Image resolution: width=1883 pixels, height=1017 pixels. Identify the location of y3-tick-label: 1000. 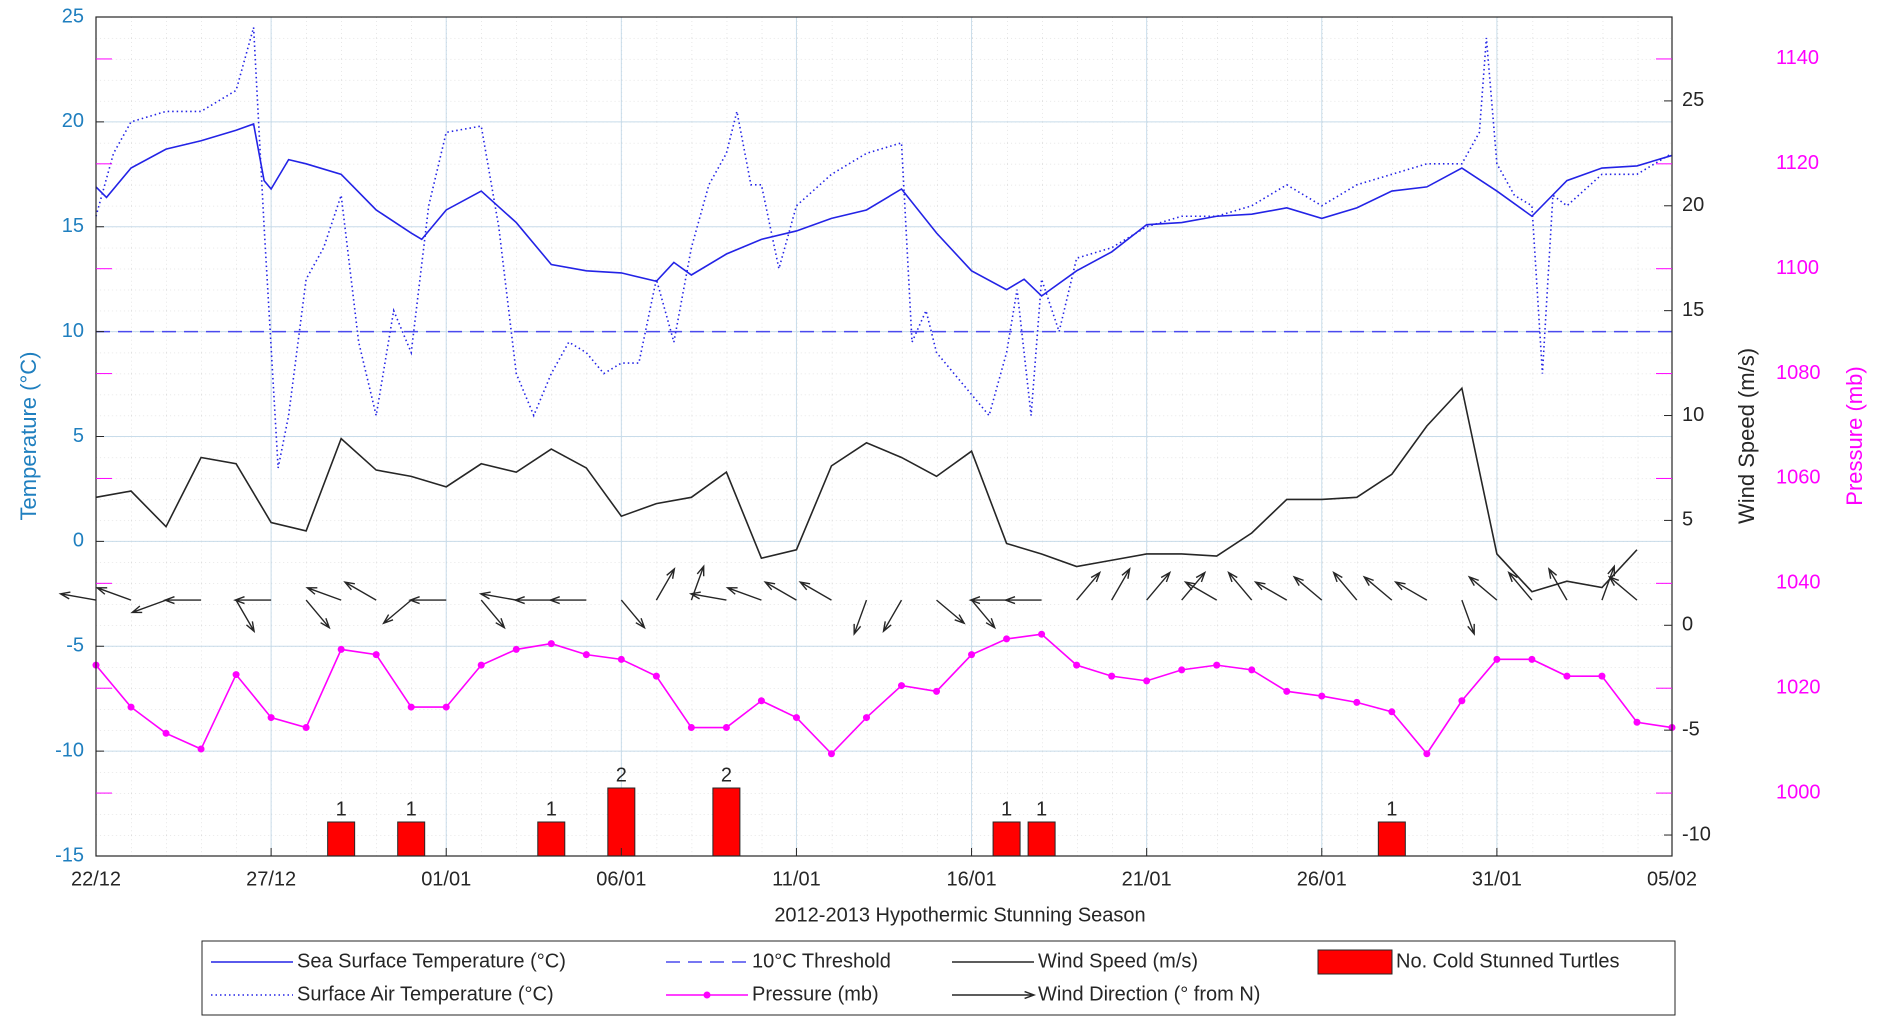
(1798, 792).